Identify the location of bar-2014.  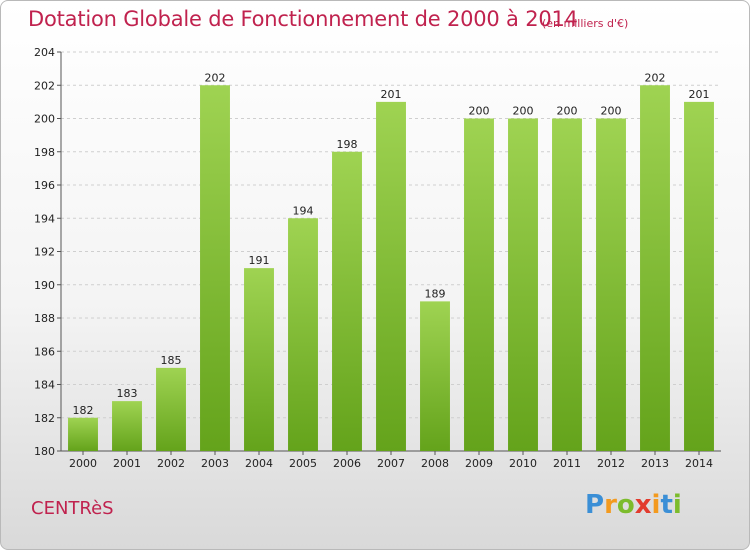
(699, 276).